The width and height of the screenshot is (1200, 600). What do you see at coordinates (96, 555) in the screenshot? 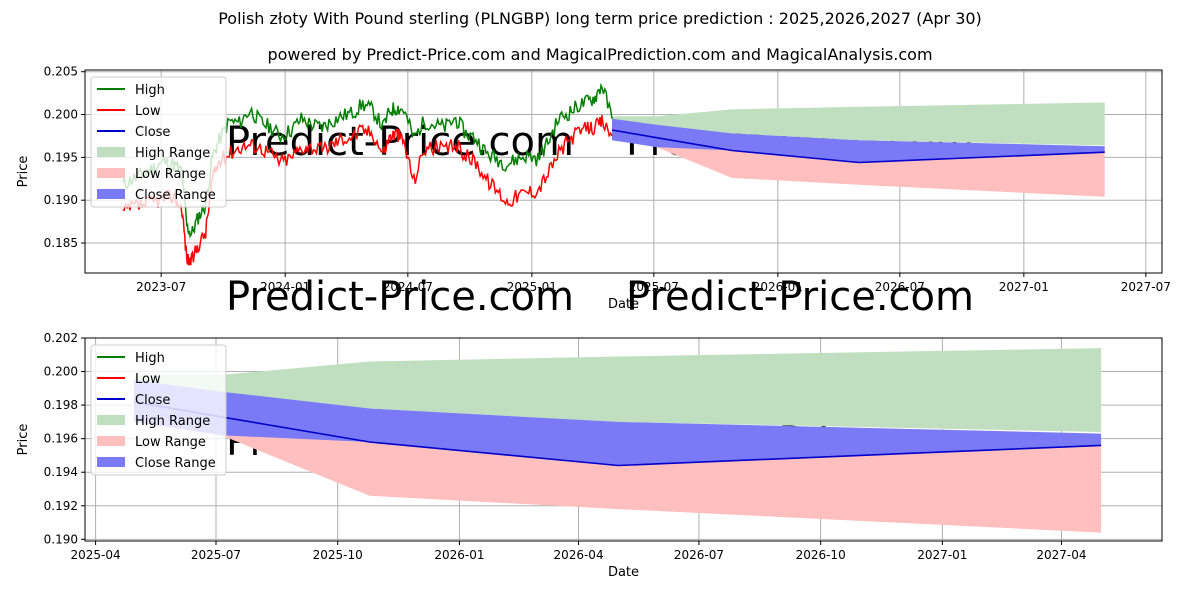
I see `x-tick-label: 2025-04` at bounding box center [96, 555].